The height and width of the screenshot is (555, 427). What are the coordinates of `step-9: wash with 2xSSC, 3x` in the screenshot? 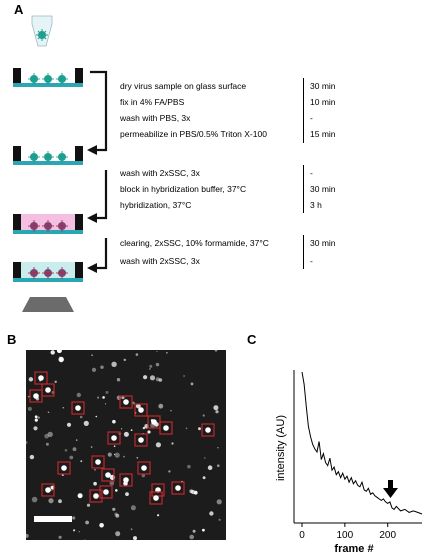 It's located at (160, 261).